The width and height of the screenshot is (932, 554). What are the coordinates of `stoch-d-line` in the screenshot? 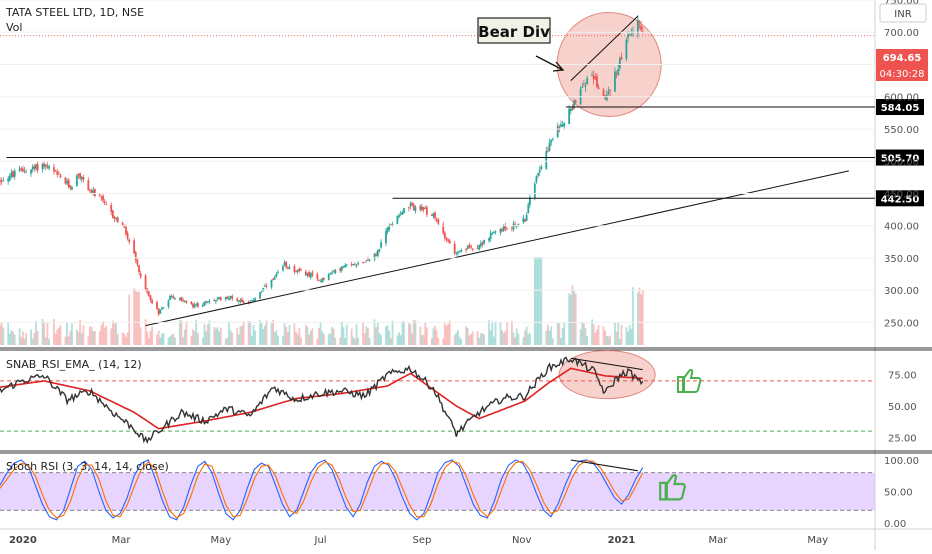 It's located at (322, 489).